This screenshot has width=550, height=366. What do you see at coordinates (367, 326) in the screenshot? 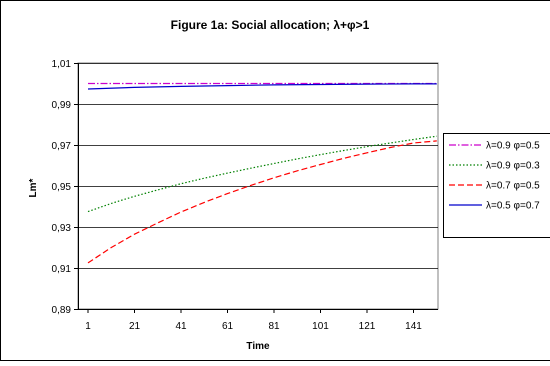
I see `x-tick-label: 121` at bounding box center [367, 326].